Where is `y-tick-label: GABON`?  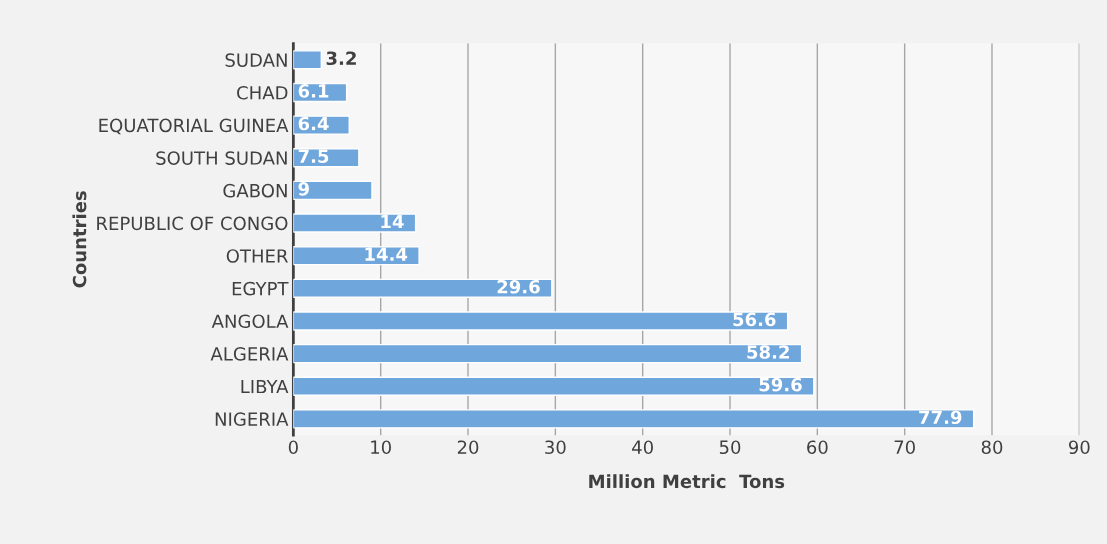 y-tick-label: GABON is located at coordinates (255, 190).